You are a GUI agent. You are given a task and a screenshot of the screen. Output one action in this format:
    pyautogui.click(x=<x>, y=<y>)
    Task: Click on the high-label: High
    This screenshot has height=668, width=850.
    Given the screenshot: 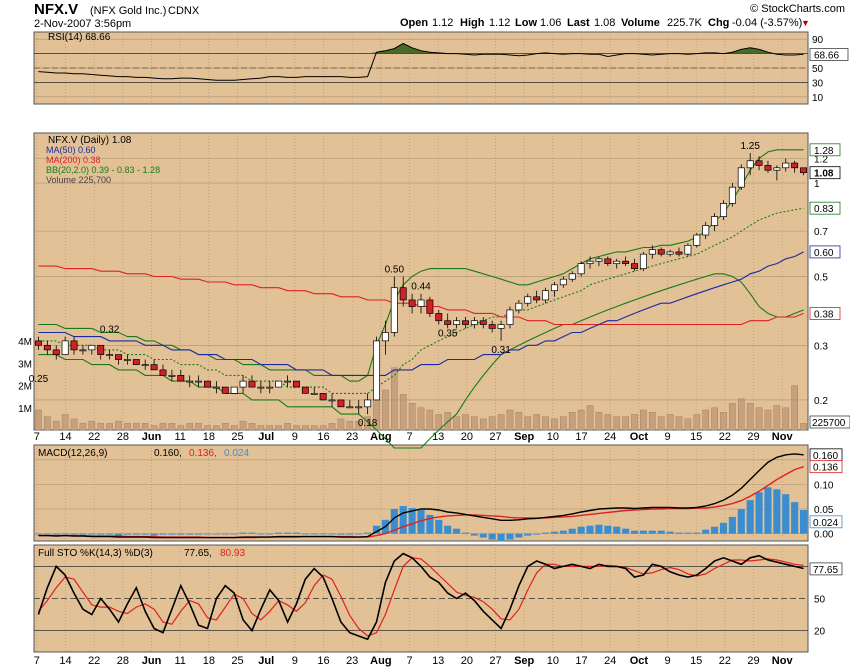 What is the action you would take?
    pyautogui.click(x=472, y=23)
    